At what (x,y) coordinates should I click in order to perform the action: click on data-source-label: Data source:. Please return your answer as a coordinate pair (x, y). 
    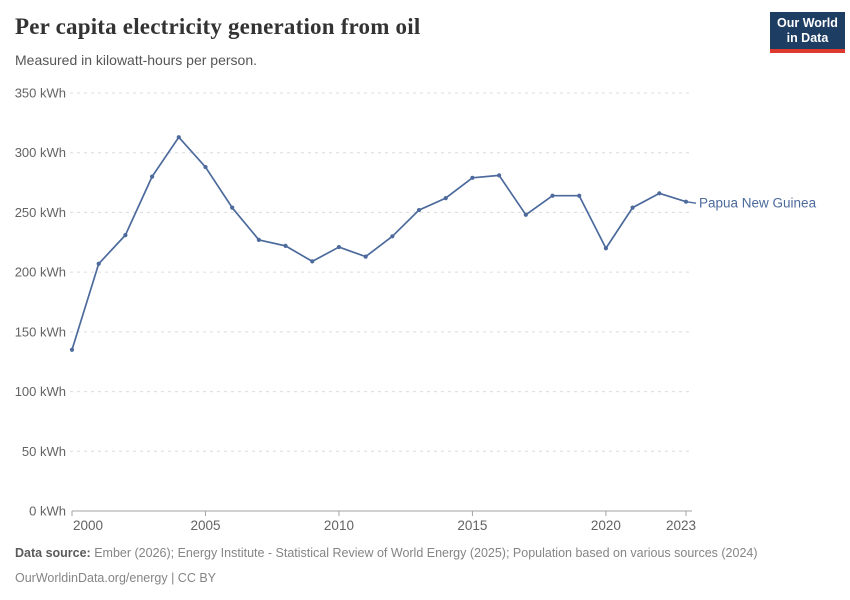
    Looking at the image, I should click on (53, 553).